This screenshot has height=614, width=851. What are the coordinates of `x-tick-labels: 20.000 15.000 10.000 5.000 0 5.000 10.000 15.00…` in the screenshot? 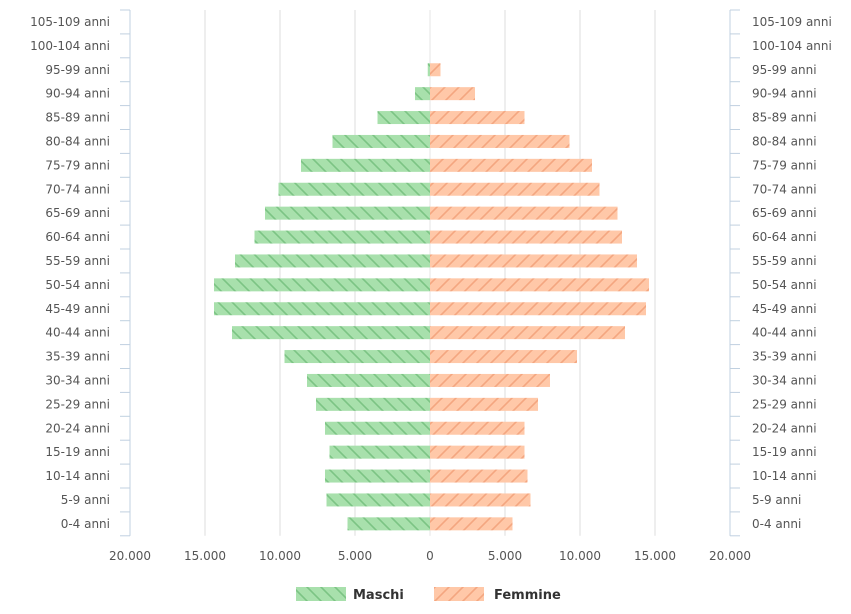 It's located at (430, 556).